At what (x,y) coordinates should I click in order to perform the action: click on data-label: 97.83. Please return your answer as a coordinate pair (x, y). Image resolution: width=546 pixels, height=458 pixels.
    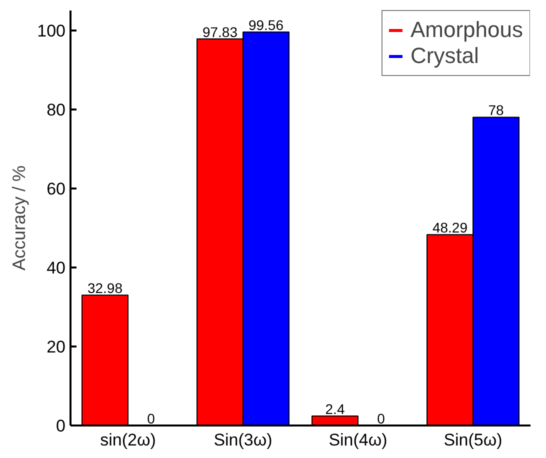
    Looking at the image, I should click on (220, 32).